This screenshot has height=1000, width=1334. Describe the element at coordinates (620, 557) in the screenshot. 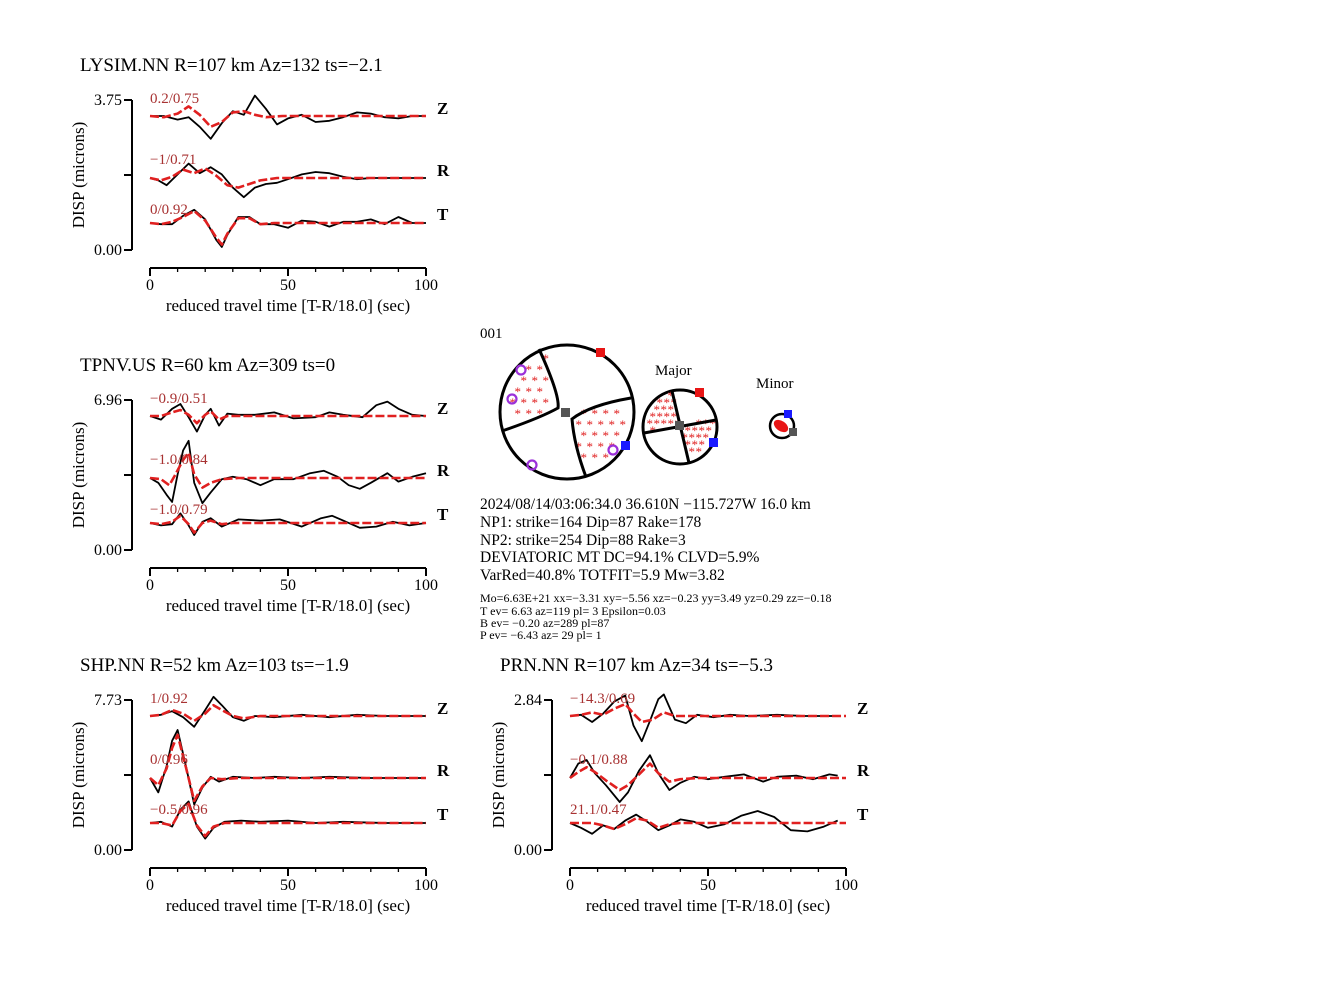

I see `mt-info: DEVIATORIC MT DC=94.1% CLVD=5.9%` at that location.